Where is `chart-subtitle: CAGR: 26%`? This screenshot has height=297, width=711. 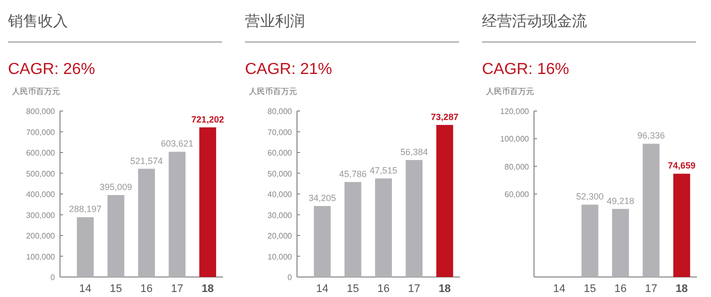
chart-subtitle: CAGR: 26% is located at coordinates (52, 69).